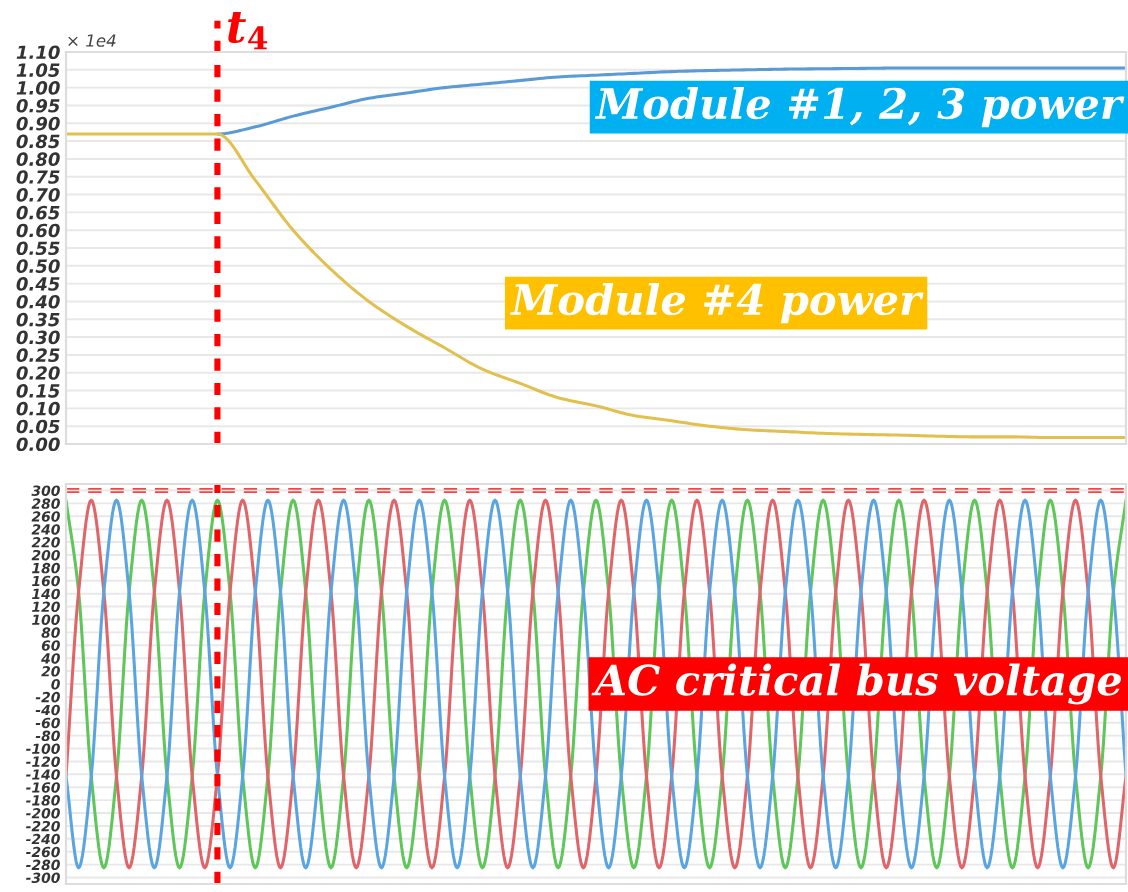  What do you see at coordinates (856, 684) in the screenshot?
I see `annotation: AC critical bus voltage` at bounding box center [856, 684].